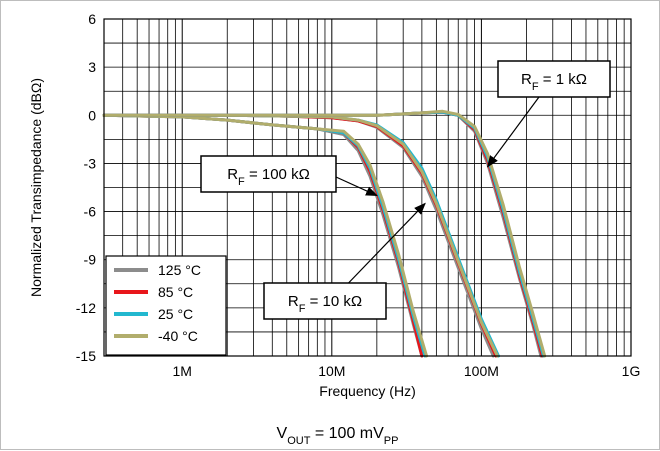 The image size is (660, 451). Describe the element at coordinates (90, 260) in the screenshot. I see `y-tick-label: -9` at that location.